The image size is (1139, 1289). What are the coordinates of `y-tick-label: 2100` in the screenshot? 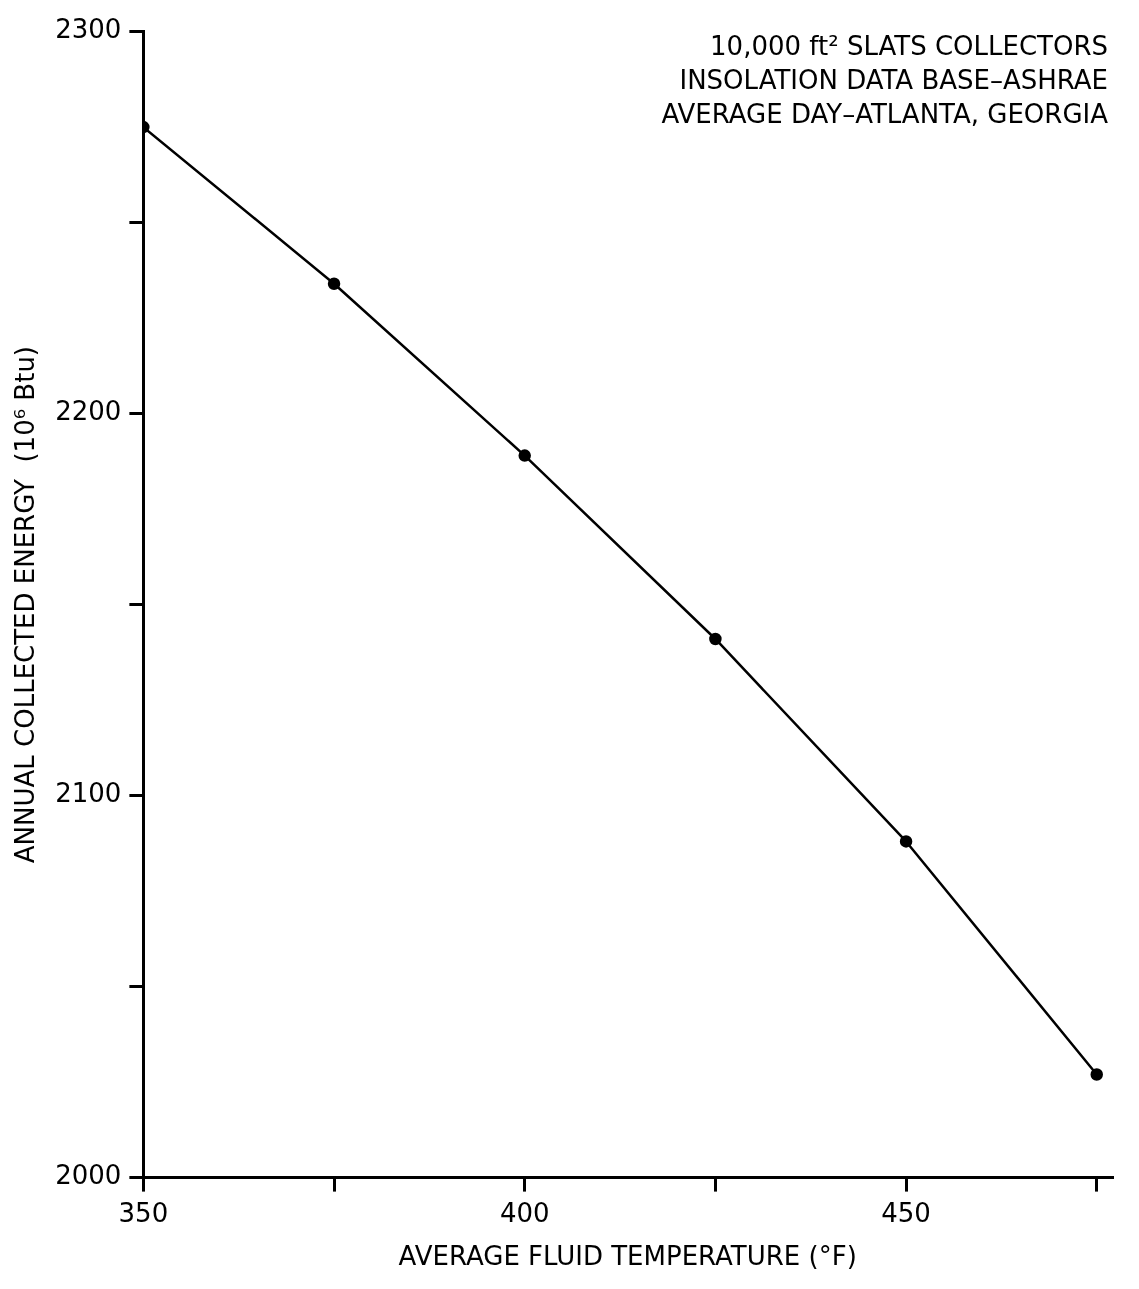 It's located at (88, 793).